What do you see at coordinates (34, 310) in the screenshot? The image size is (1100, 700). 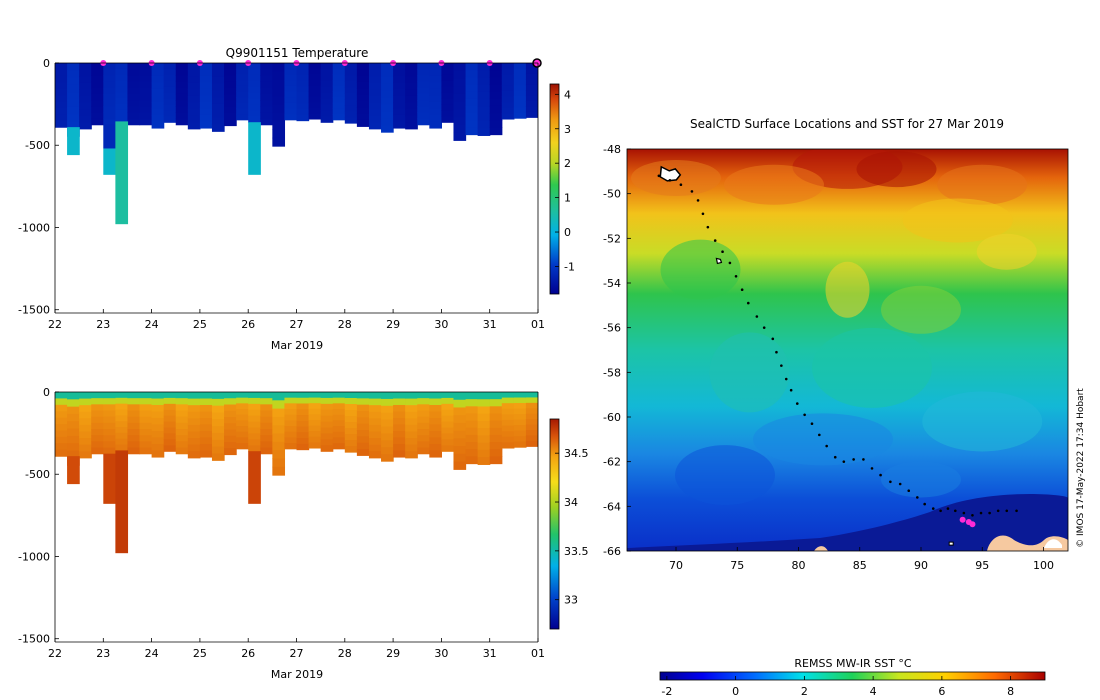 I see `y-tick-label: -1500` at bounding box center [34, 310].